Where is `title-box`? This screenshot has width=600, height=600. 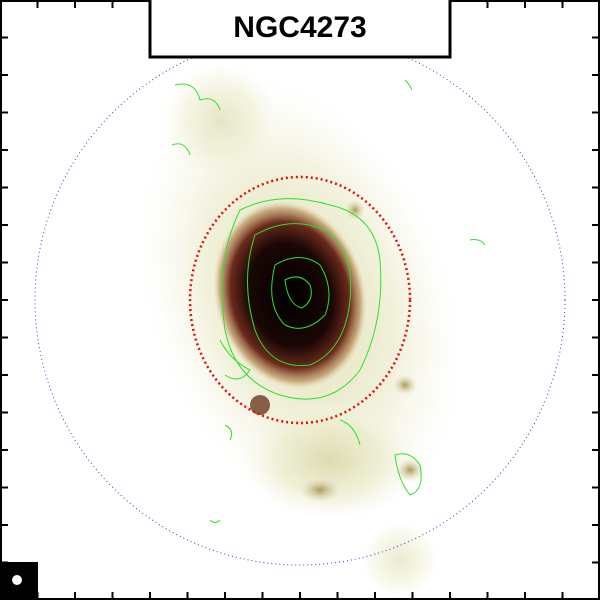
title-box is located at coordinates (300, 29).